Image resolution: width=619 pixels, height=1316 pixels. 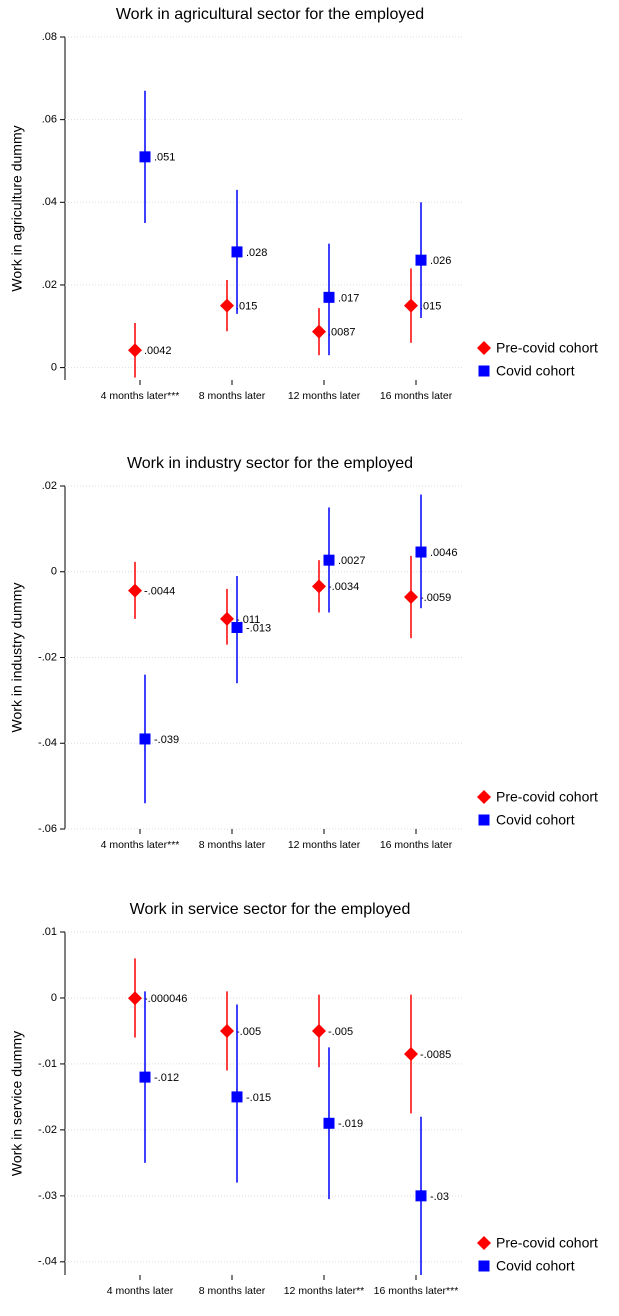 What do you see at coordinates (435, 1055) in the screenshot?
I see `value-label: -.0085` at bounding box center [435, 1055].